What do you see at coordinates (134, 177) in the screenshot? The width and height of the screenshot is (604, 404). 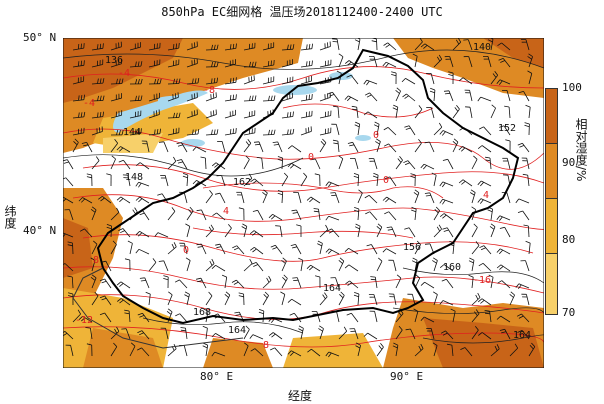 I see `contour-label-148: 148` at bounding box center [134, 177].